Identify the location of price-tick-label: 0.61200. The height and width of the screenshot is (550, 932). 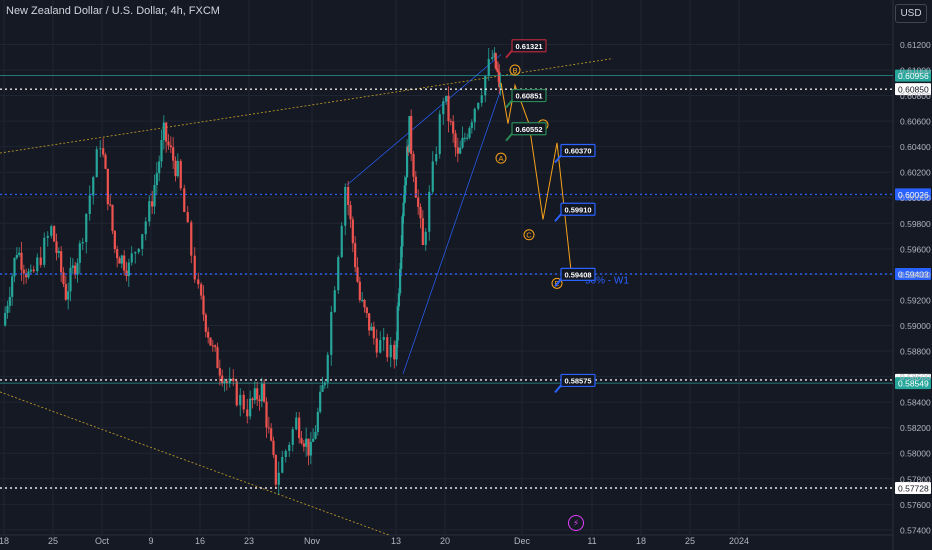
(915, 45).